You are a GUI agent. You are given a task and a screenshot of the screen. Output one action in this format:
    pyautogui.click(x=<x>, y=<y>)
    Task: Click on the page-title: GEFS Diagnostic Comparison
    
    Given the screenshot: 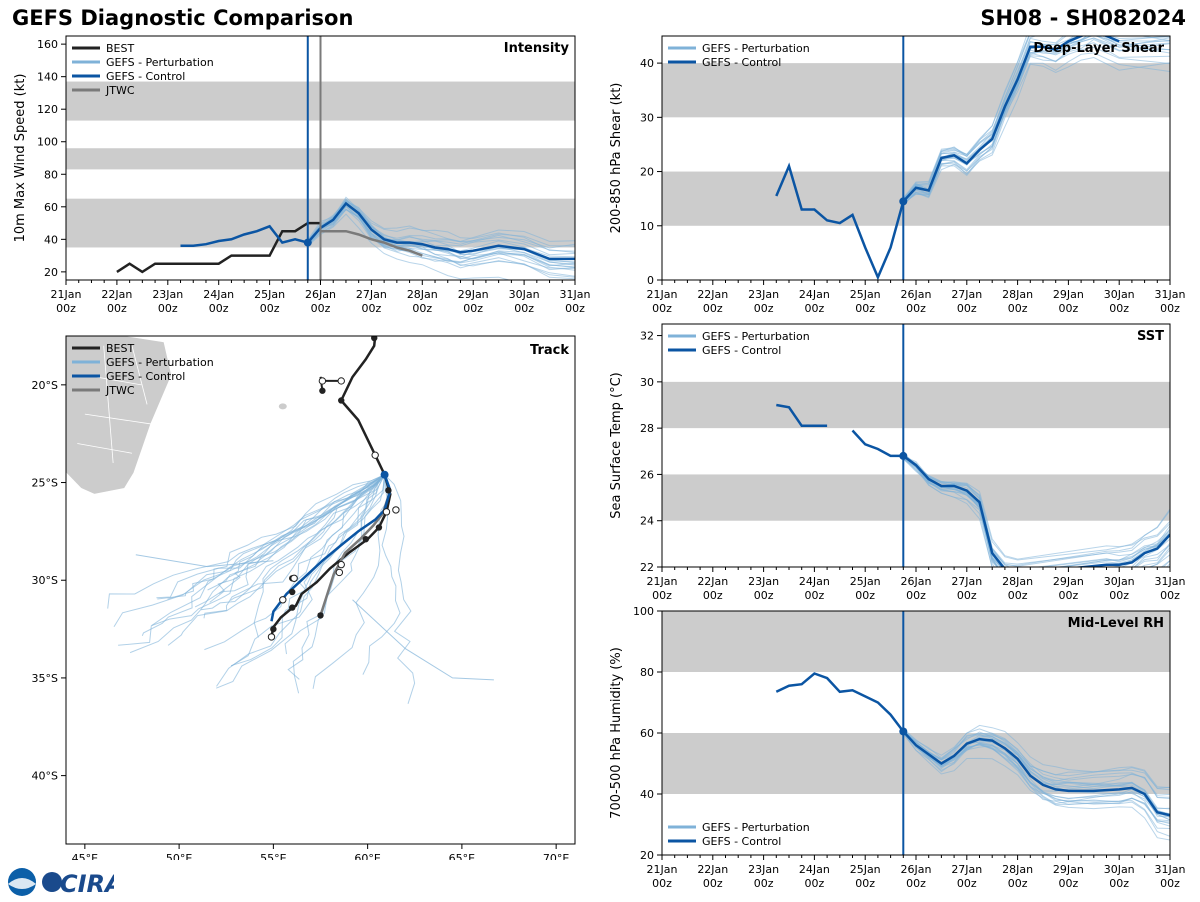 What is the action you would take?
    pyautogui.click(x=183, y=18)
    